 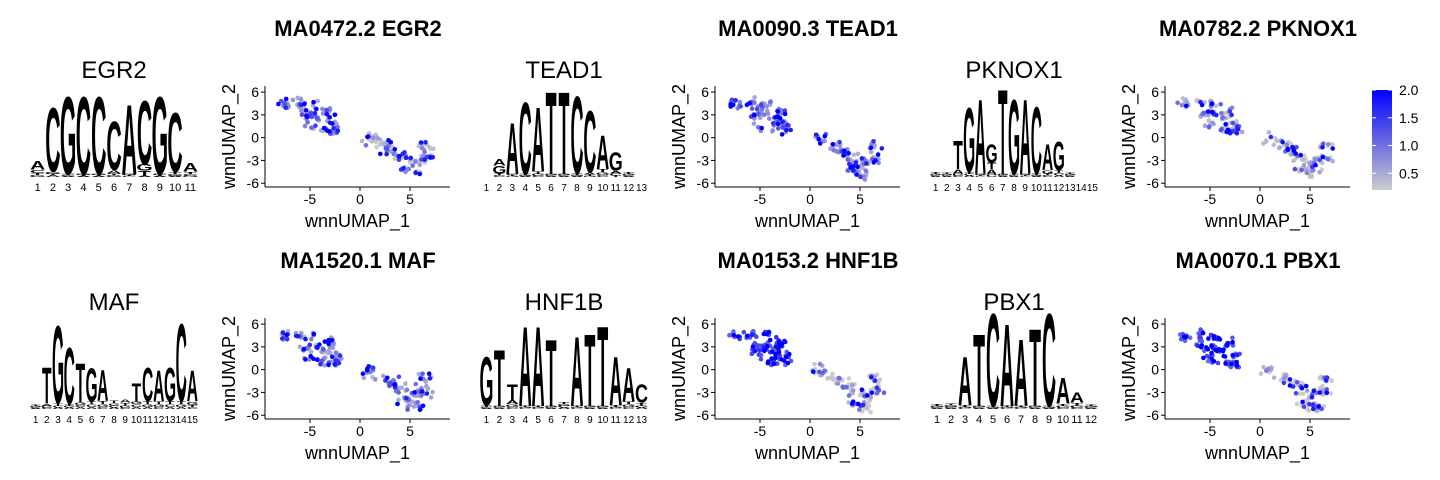 I want to click on logo-position-label: 9, so click(x=1025, y=188).